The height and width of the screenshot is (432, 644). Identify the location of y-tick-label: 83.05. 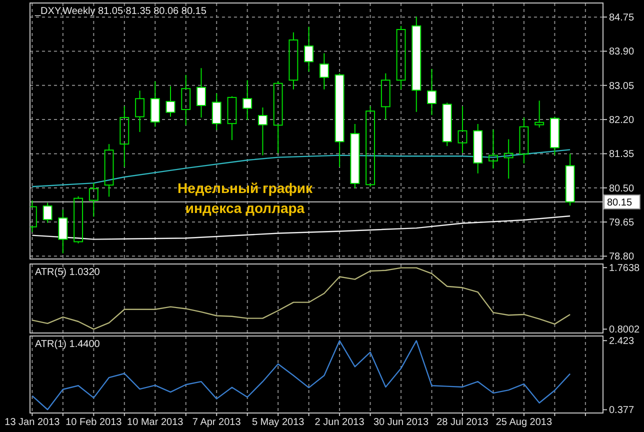
(621, 86).